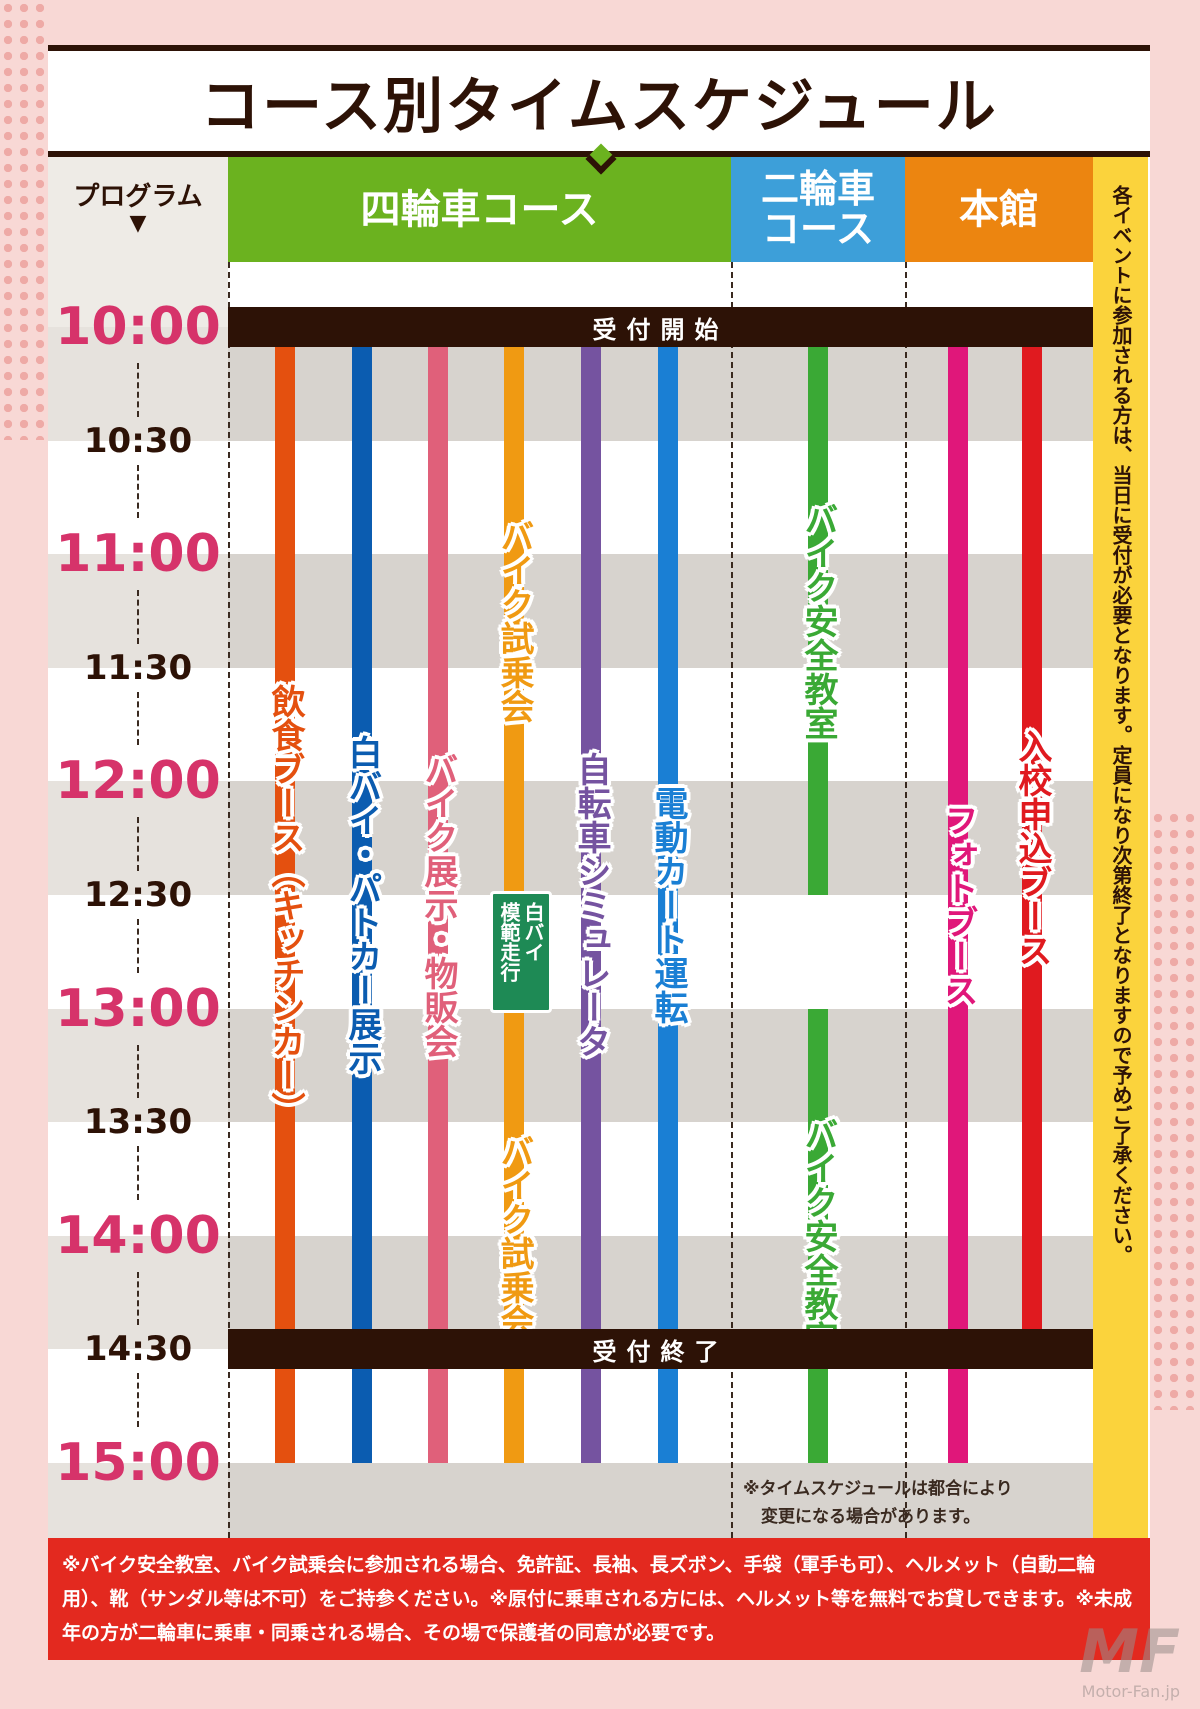 The image size is (1200, 1709). What do you see at coordinates (599, 106) in the screenshot?
I see `page-title: コース別タイムスケジュール` at bounding box center [599, 106].